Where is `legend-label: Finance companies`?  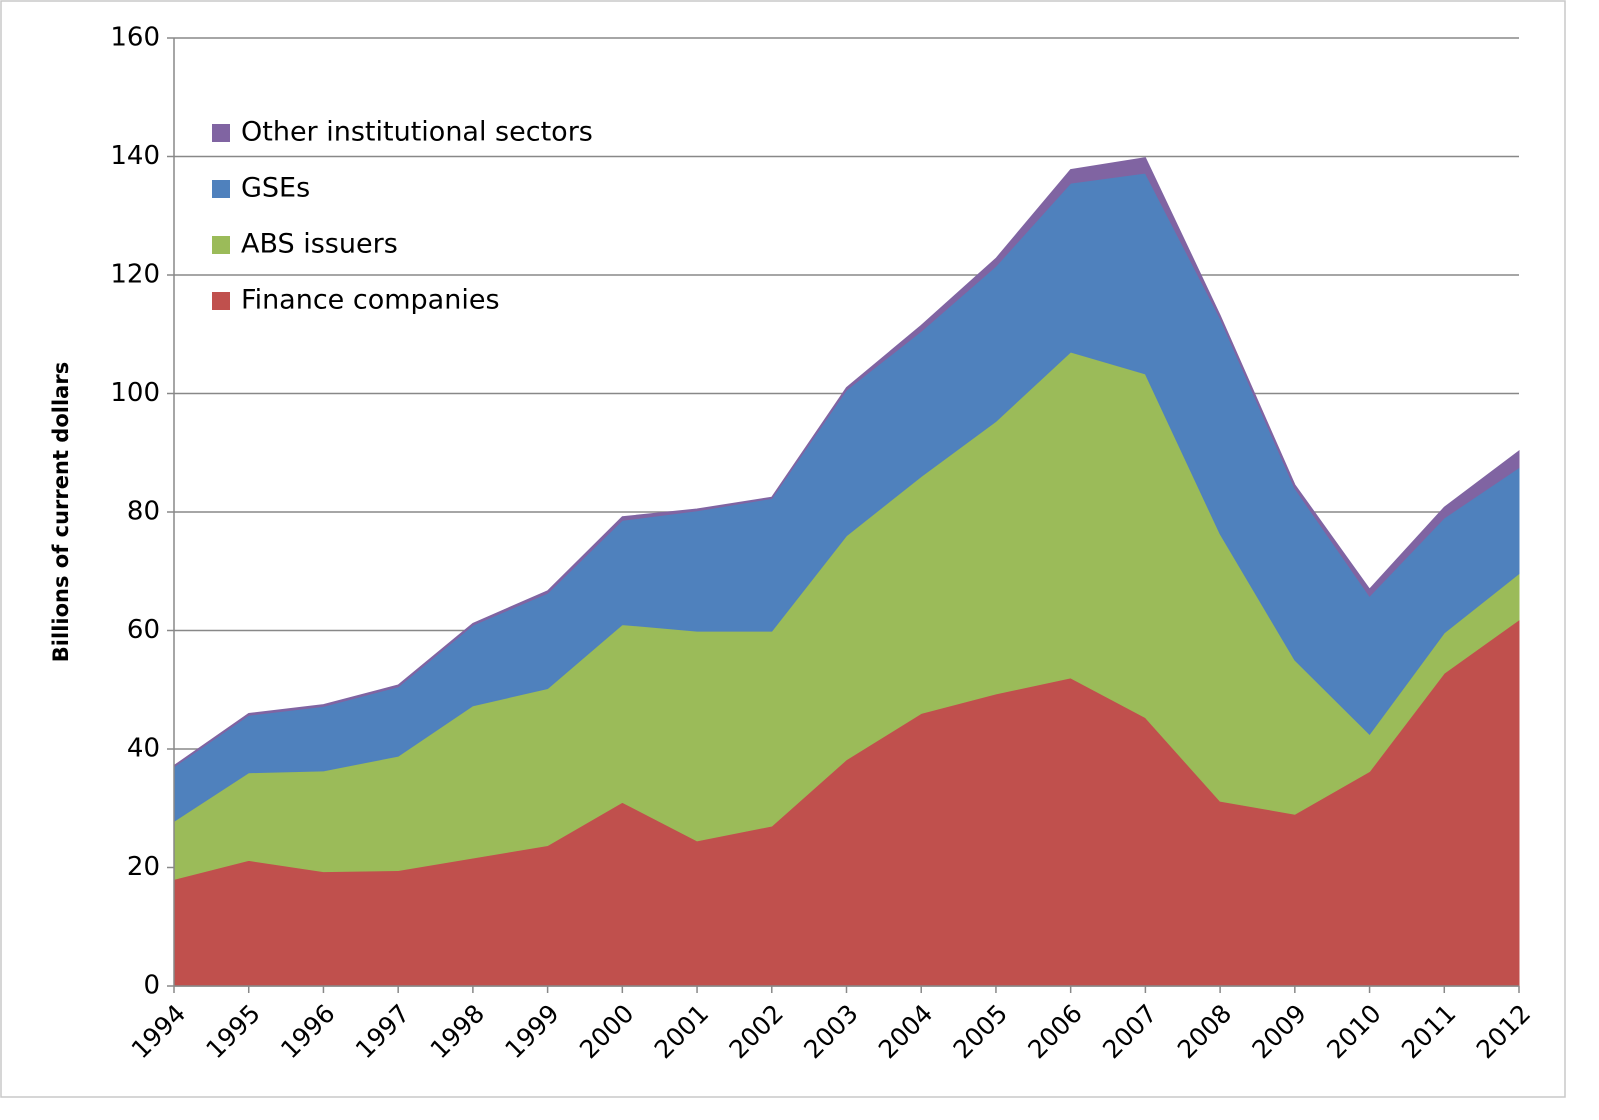 legend-label: Finance companies is located at coordinates (370, 300).